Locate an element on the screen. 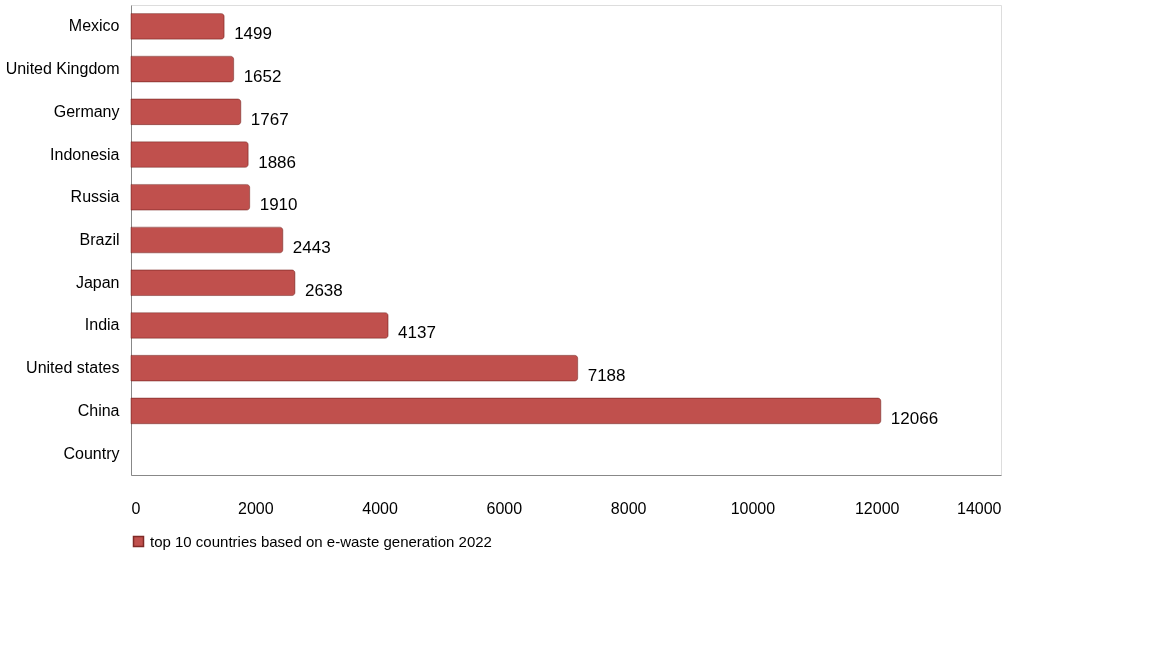  x-tick-label: 12000 is located at coordinates (877, 508).